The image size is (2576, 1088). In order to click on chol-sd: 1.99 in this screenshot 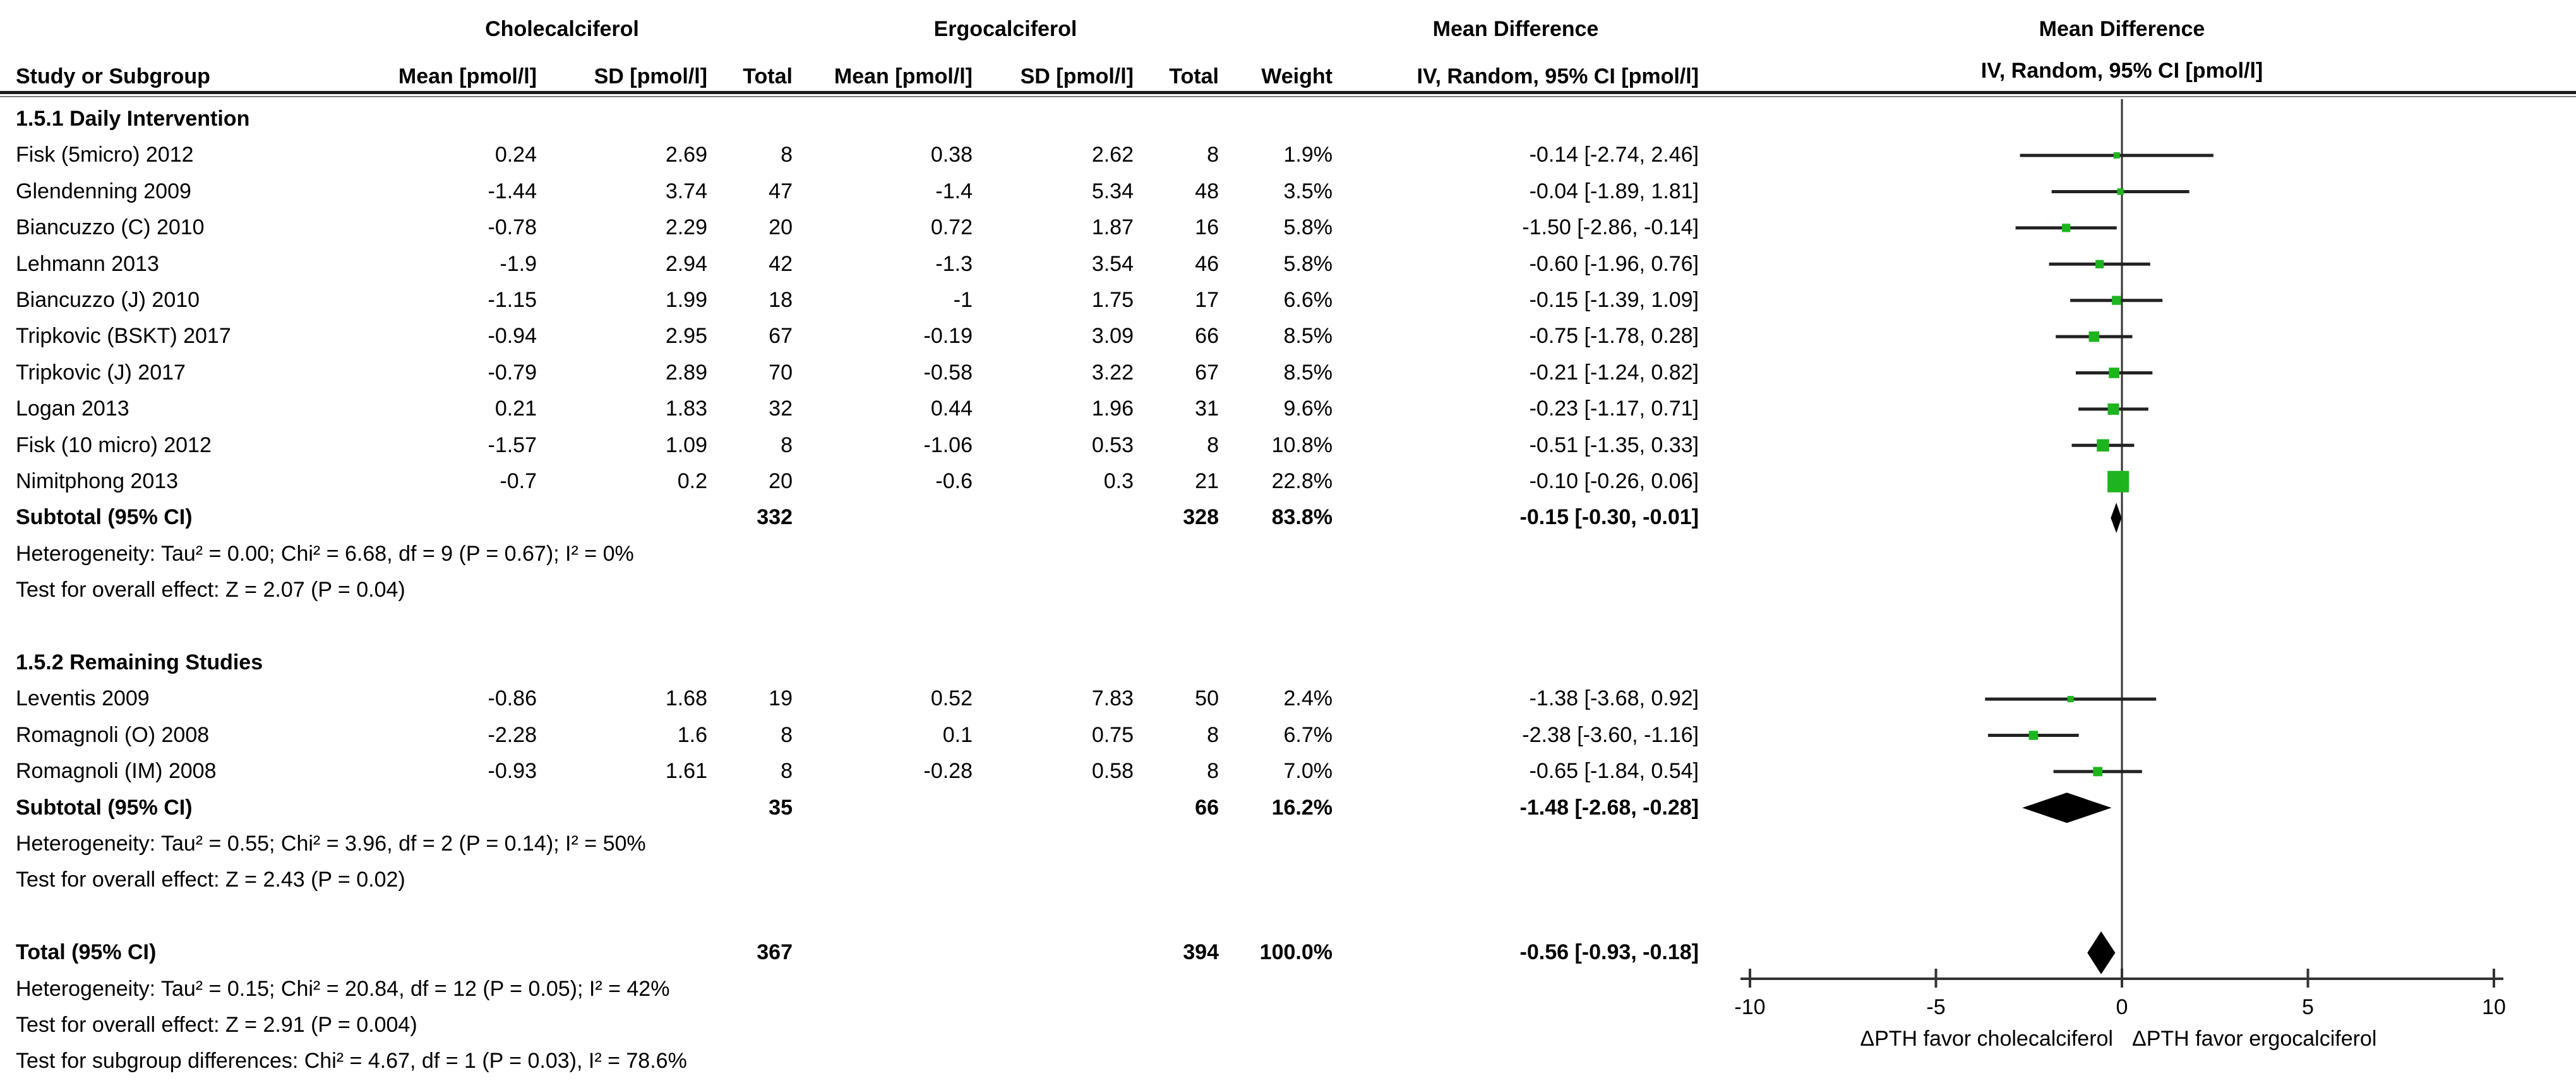, I will do `click(686, 300)`.